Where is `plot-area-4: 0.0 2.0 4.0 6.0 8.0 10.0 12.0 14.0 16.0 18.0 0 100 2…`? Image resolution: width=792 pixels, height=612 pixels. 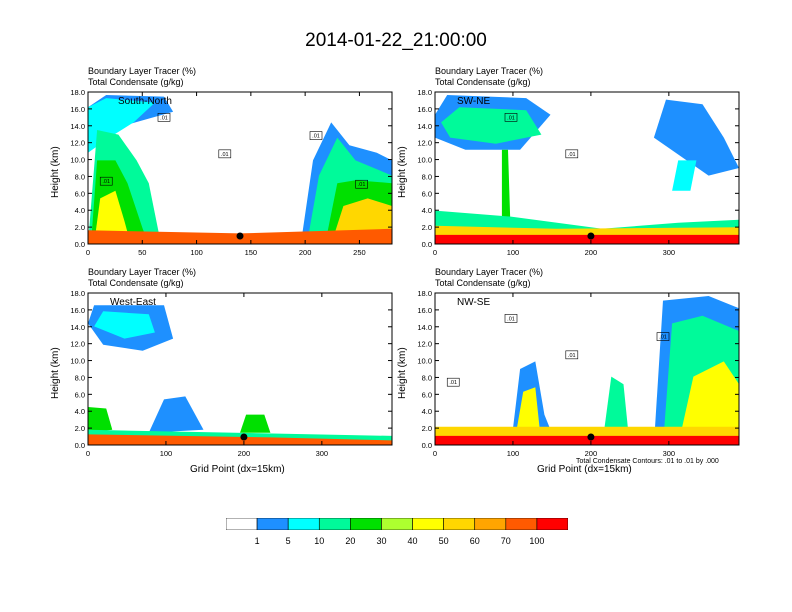 plot-area-4: 0.0 2.0 4.0 6.0 8.0 10.0 12.0 14.0 16.0 18.0 0 100 2… is located at coordinates (578, 373).